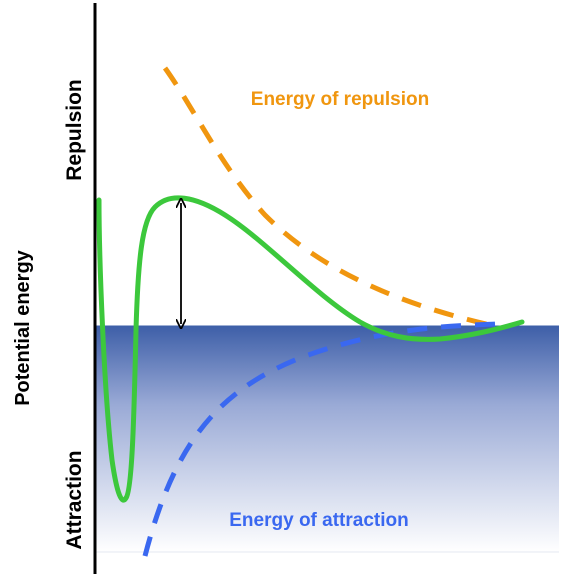 This screenshot has height=577, width=562. What do you see at coordinates (340, 99) in the screenshot?
I see `energy-of-repulsion-label: Energy of repulsion` at bounding box center [340, 99].